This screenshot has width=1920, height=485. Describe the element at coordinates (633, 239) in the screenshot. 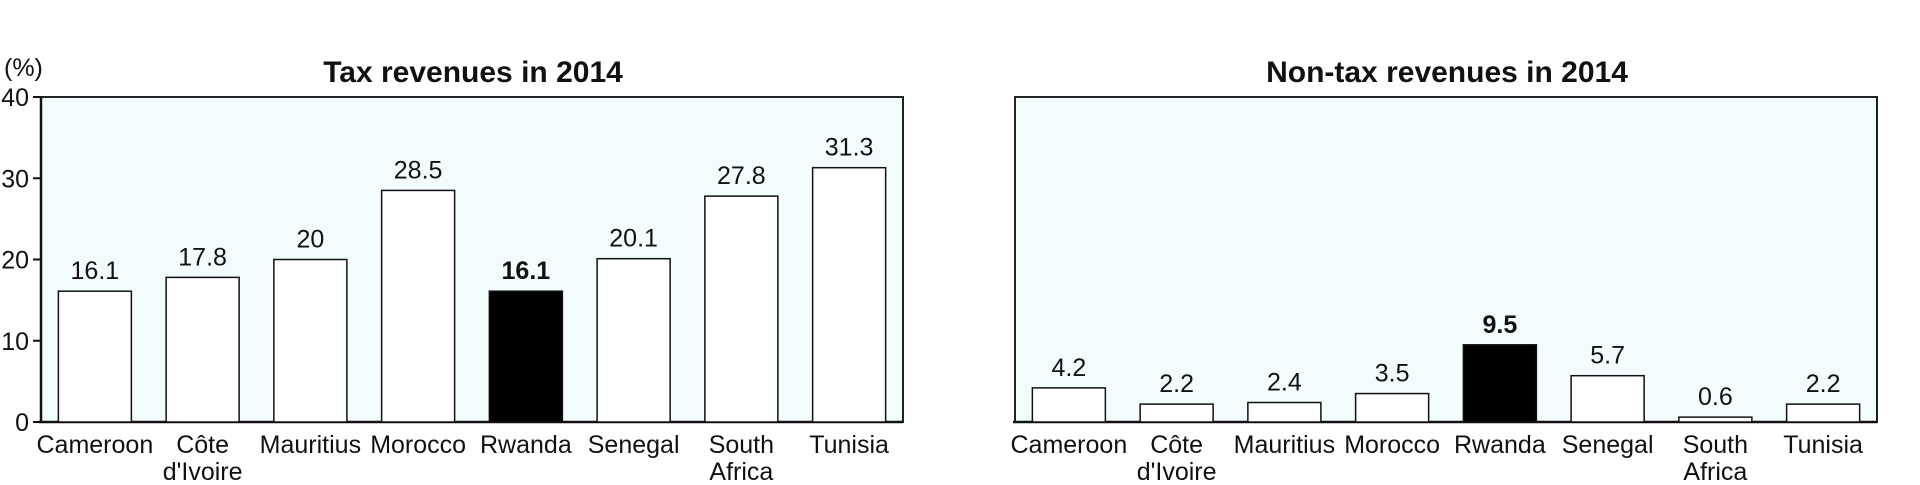

I see `data-label: 20.1` at that location.